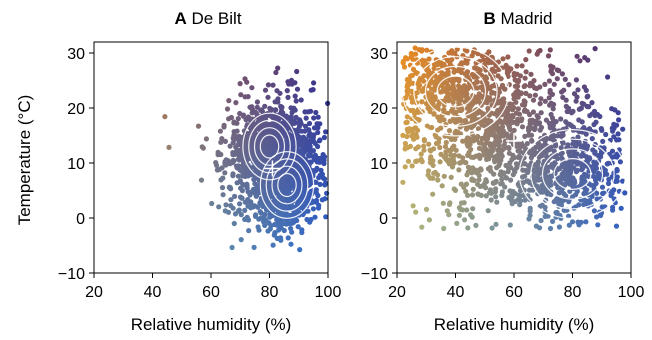  I want to click on x-tick-label: 40, so click(456, 292).